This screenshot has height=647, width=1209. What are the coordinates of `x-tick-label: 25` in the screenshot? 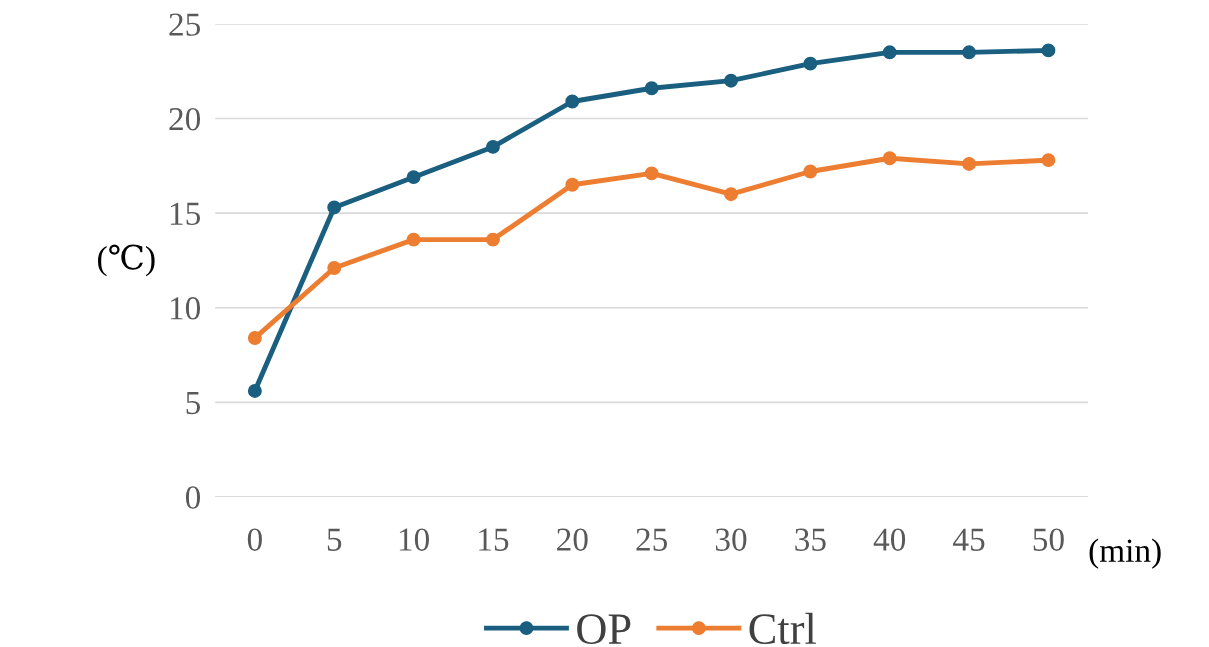 It's located at (652, 539).